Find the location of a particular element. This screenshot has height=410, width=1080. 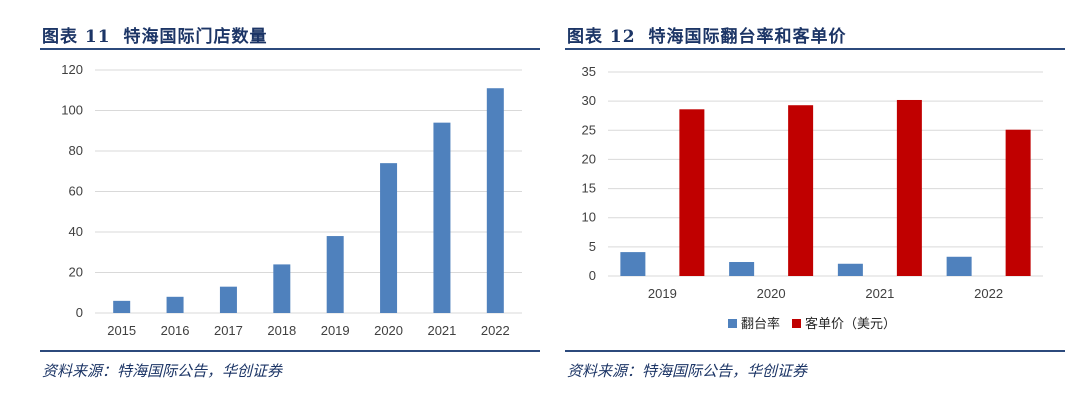

x-tick-label: 2015 is located at coordinates (121, 330).